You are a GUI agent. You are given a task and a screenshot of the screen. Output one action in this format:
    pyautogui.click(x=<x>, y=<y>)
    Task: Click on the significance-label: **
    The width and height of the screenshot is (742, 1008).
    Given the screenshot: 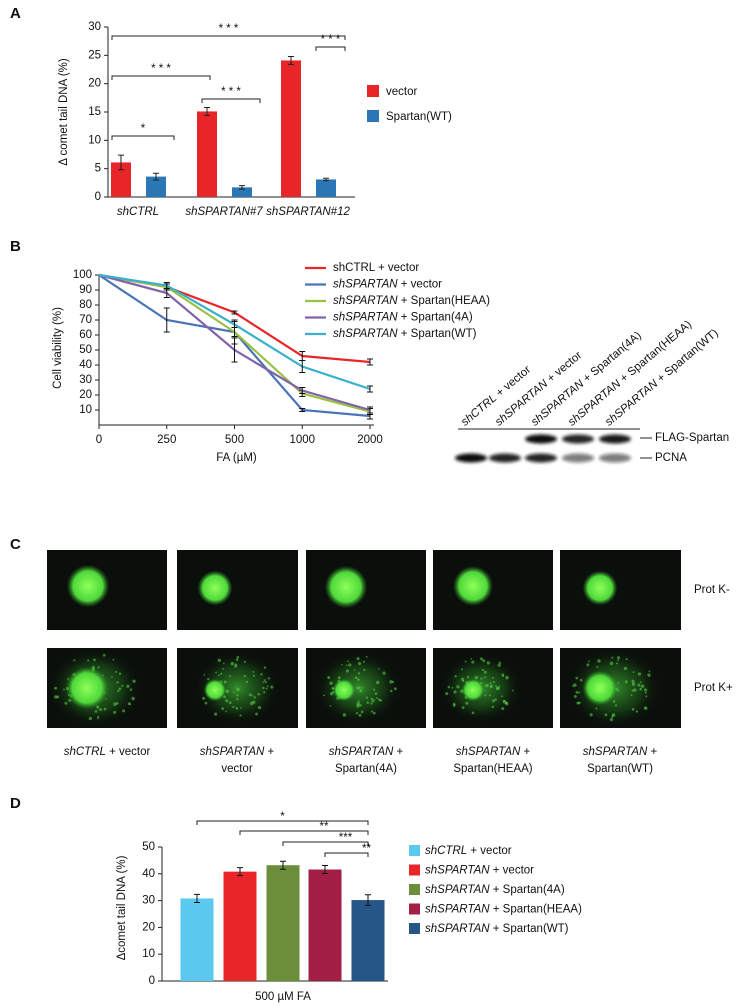 What is the action you would take?
    pyautogui.click(x=366, y=849)
    